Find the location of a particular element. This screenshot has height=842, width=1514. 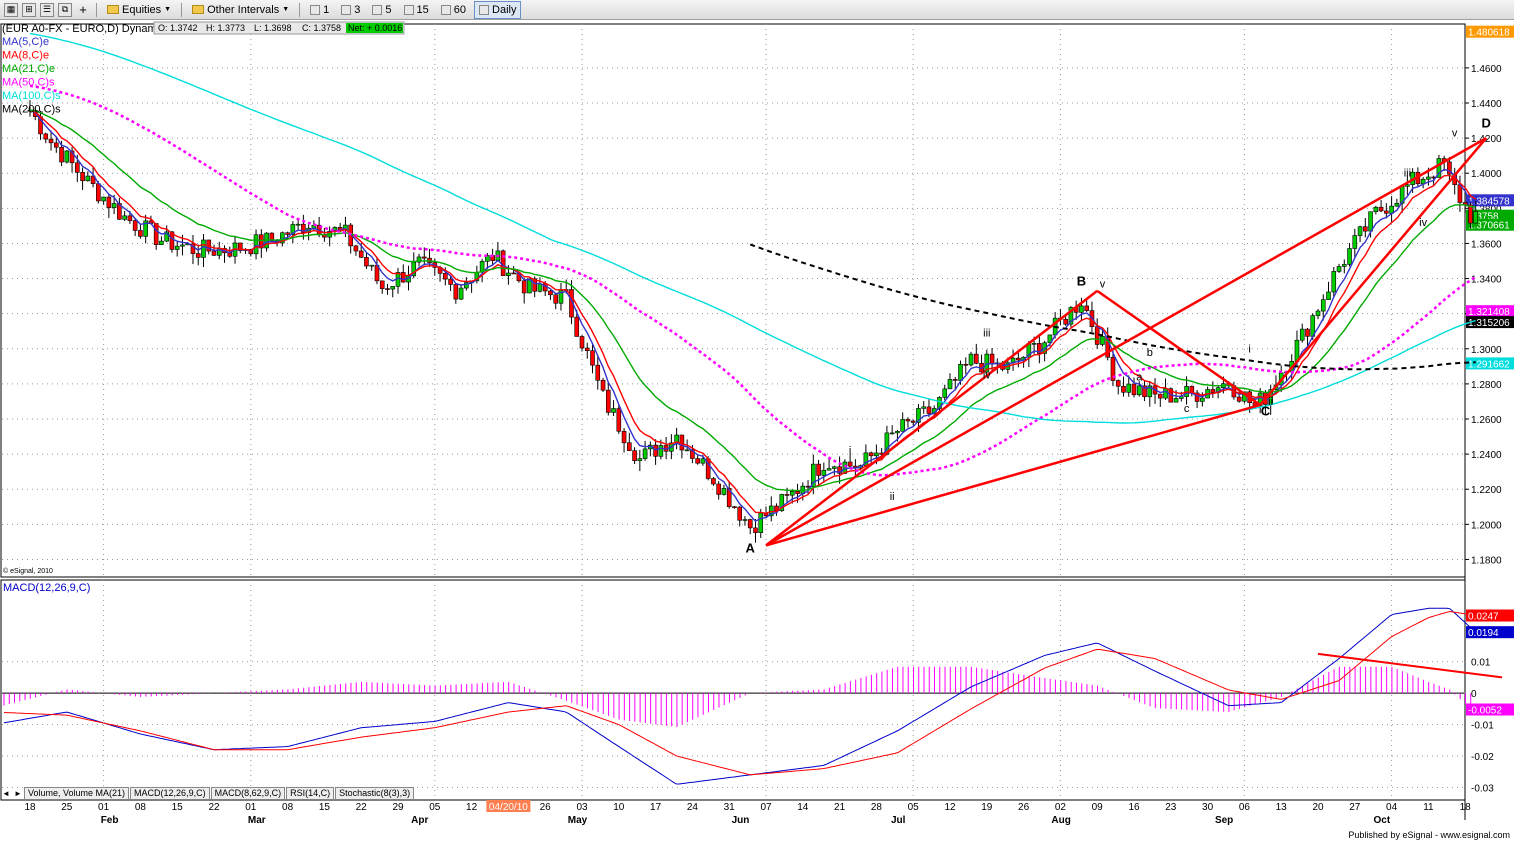

date-tick-label: 26 is located at coordinates (546, 807).